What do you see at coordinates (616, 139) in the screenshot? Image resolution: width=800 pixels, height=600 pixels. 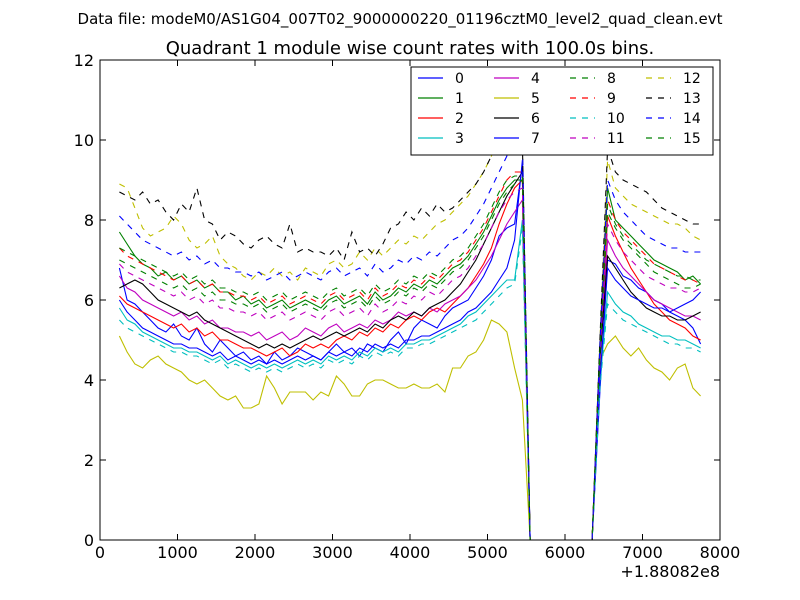 I see `legend-label-11: 11` at bounding box center [616, 139].